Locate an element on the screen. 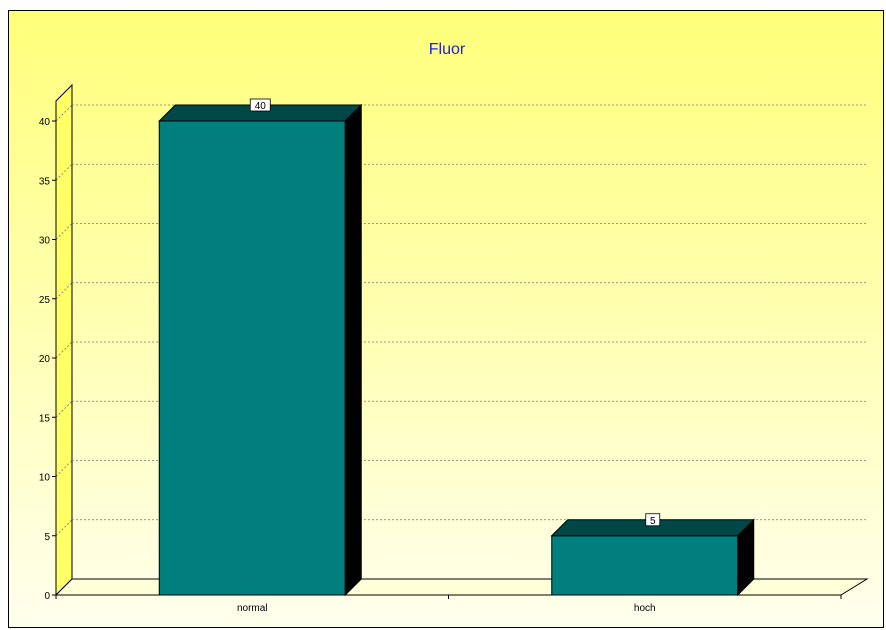  y-tick-label: 40 is located at coordinates (45, 122).